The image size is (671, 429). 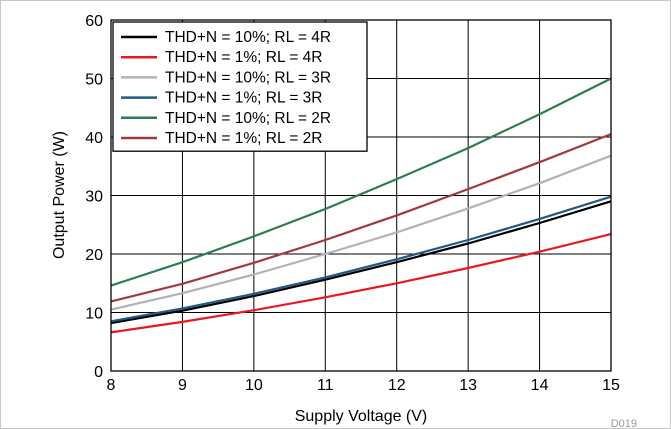 I want to click on y-tick-label: 30, so click(x=94, y=197).